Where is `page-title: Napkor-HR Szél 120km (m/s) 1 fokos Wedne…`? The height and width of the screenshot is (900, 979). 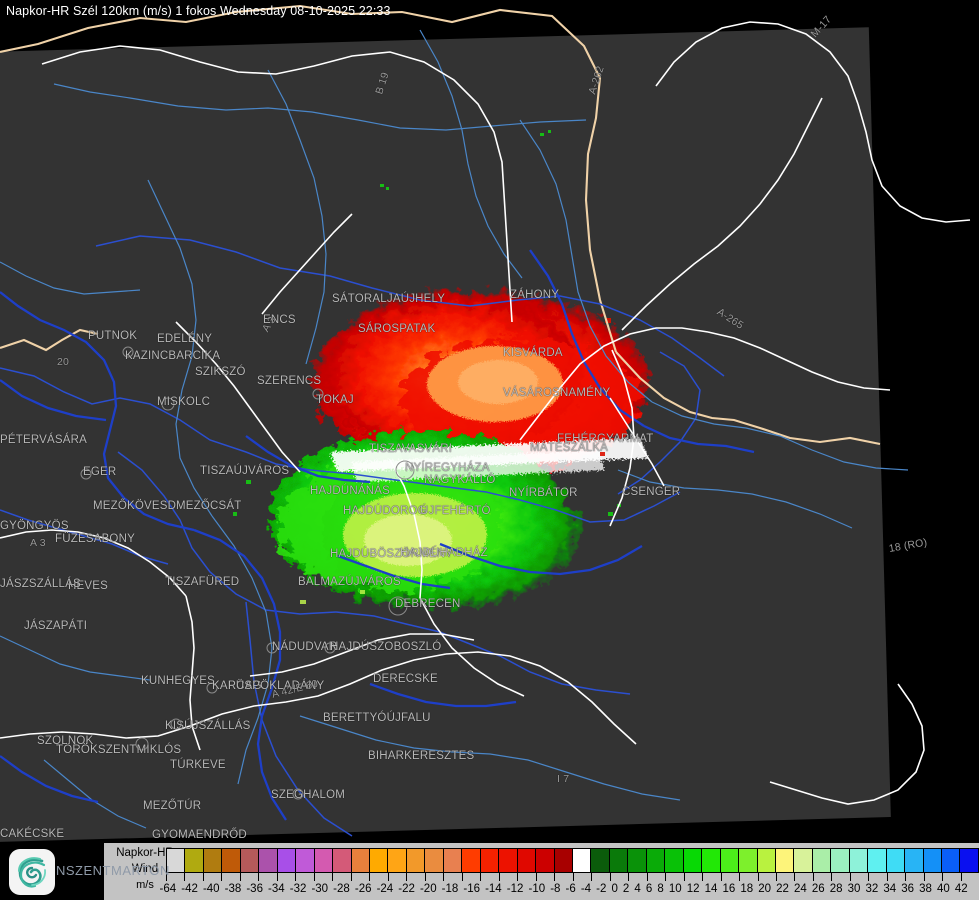
page-title: Napkor-HR Szél 120km (m/s) 1 fokos Wedne… is located at coordinates (198, 11).